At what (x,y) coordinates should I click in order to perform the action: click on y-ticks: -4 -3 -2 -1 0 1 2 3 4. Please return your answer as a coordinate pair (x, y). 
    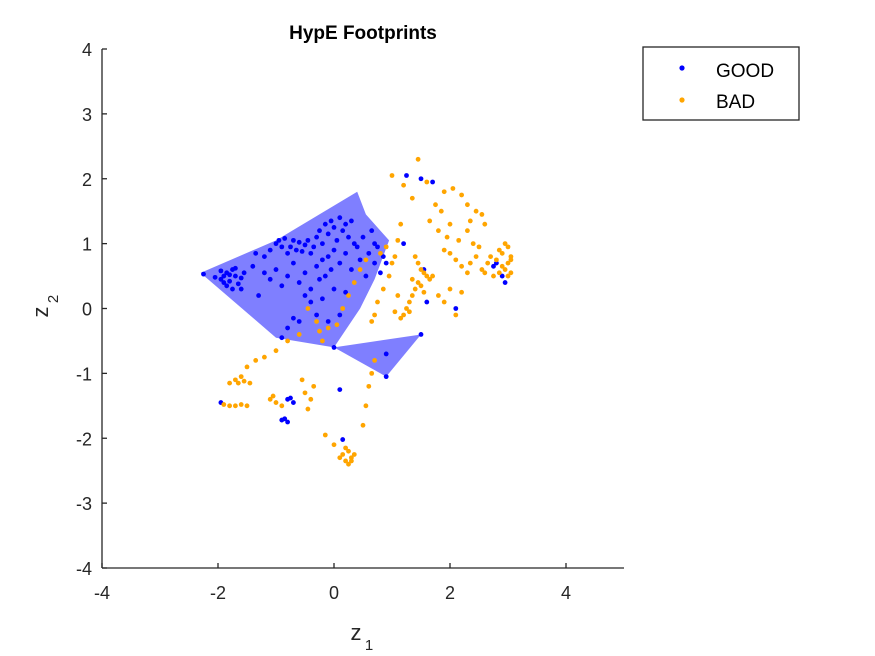
    Looking at the image, I should click on (91, 309).